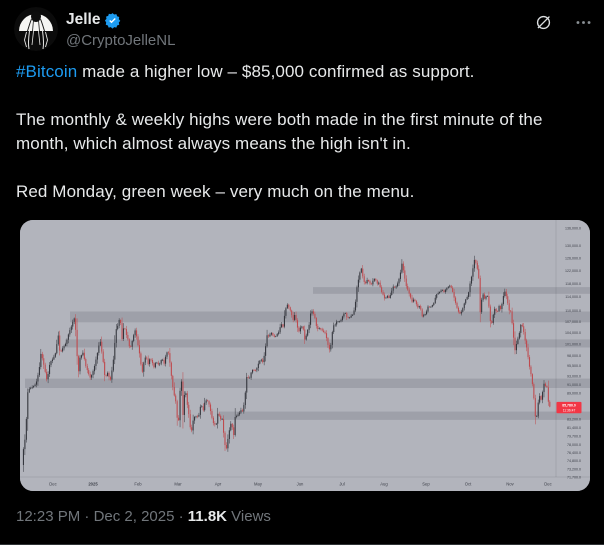  I want to click on time-axis-labels: Dec 2025 Feb Mar Apr May Jun Jul Aug Sep Oct Nov Dec, so click(300, 484).